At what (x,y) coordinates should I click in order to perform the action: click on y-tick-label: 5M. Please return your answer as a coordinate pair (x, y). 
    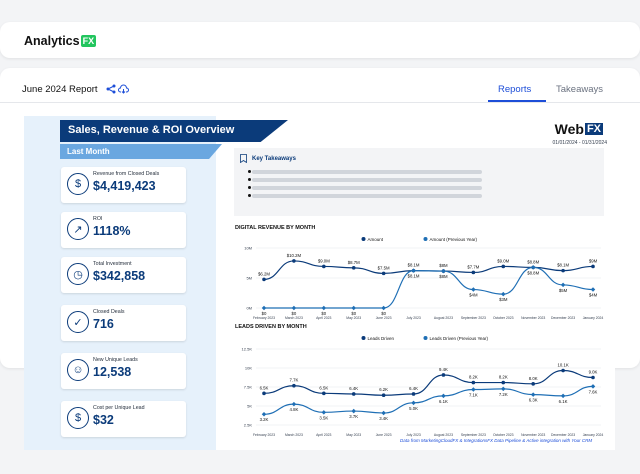
    Looking at the image, I should click on (249, 278).